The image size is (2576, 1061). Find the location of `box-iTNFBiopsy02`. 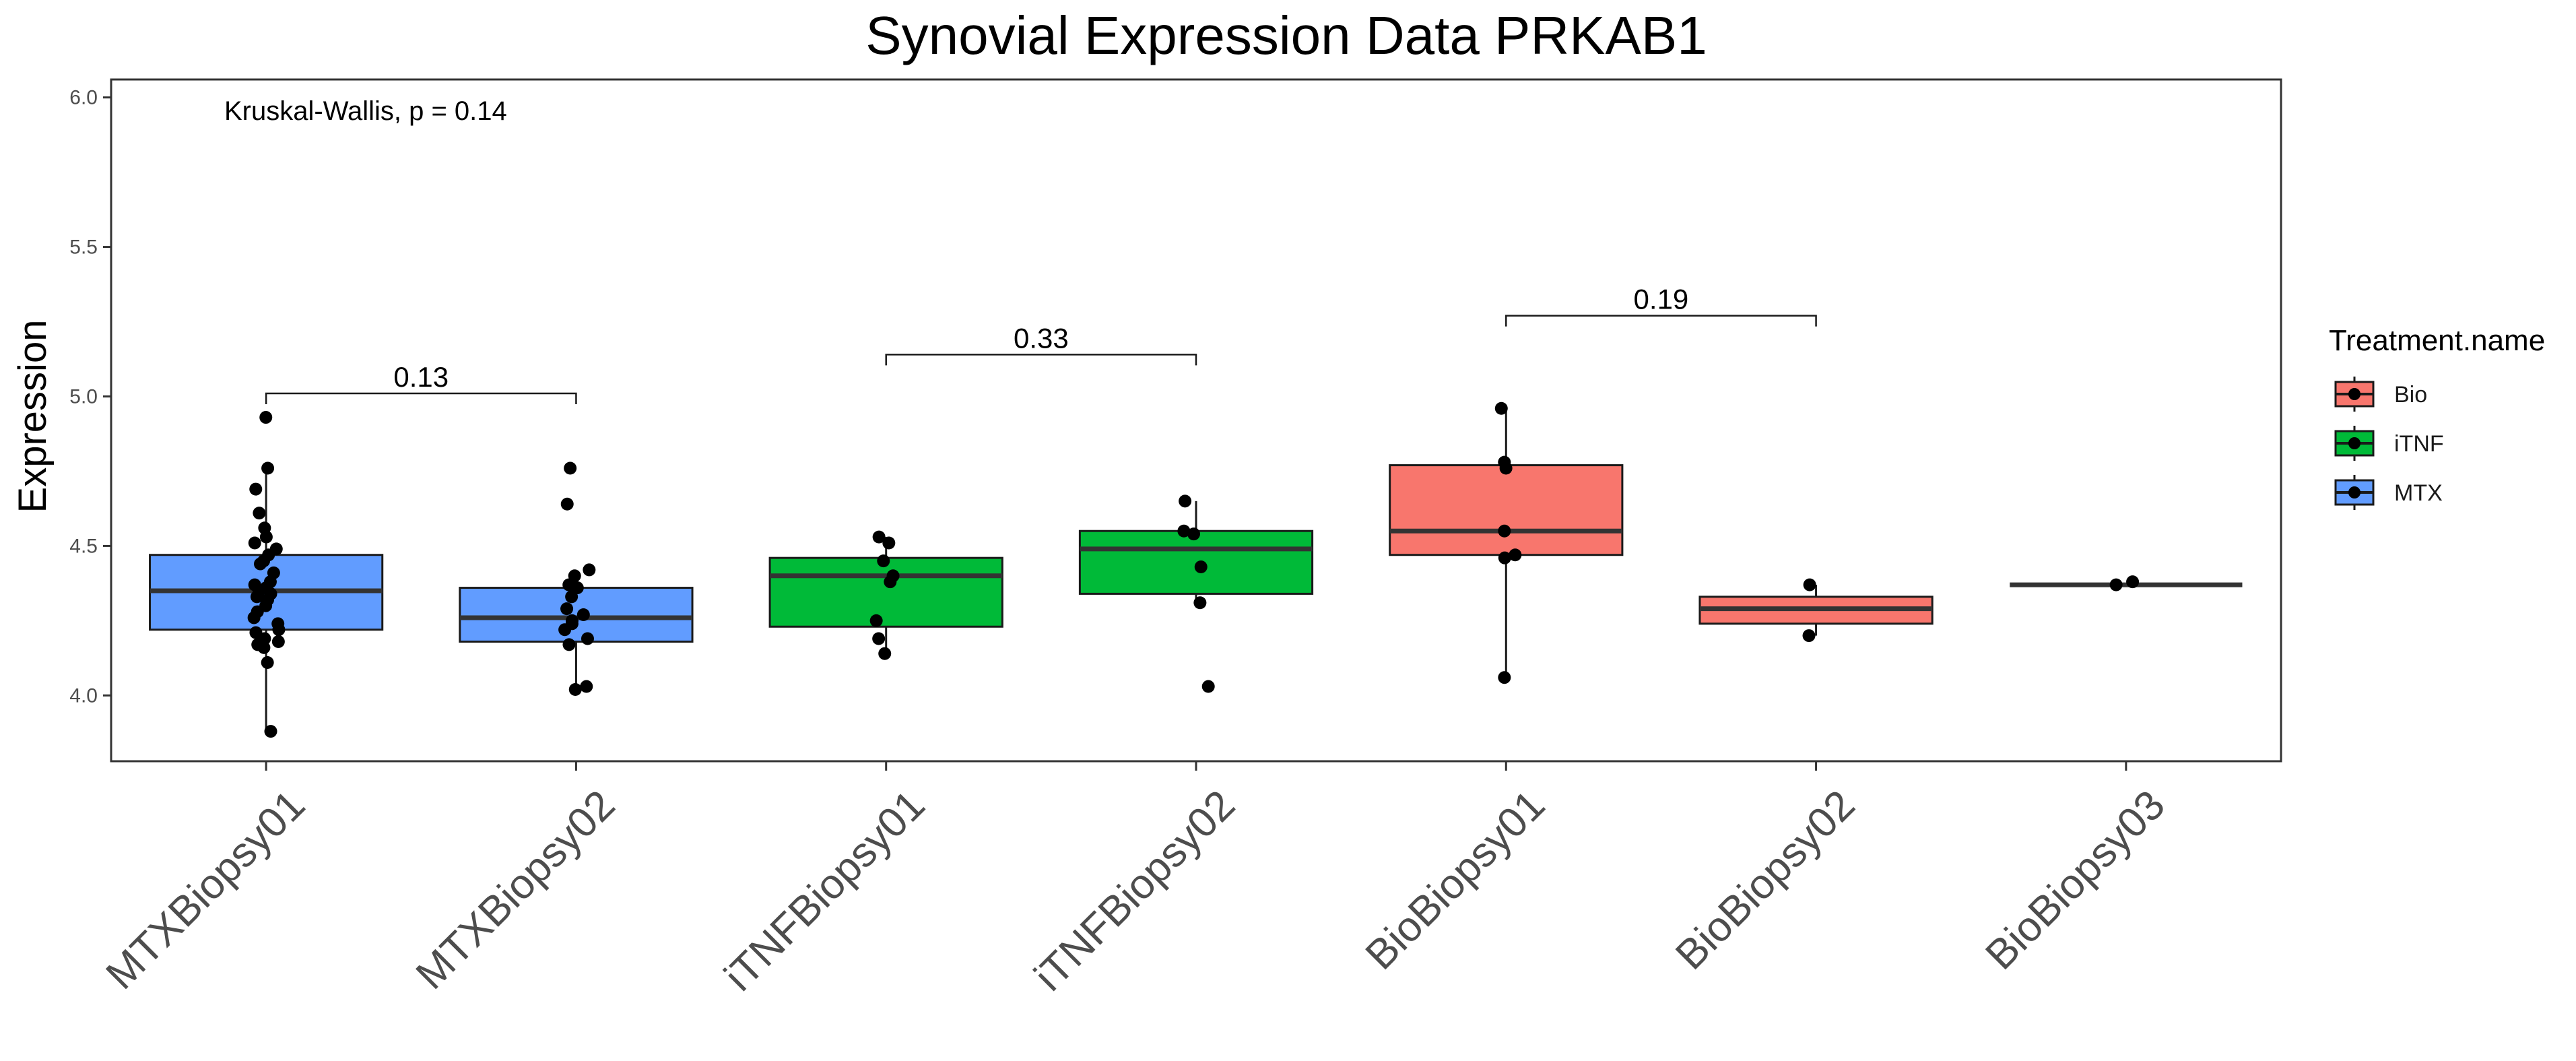

box-iTNFBiopsy02 is located at coordinates (1196, 562).